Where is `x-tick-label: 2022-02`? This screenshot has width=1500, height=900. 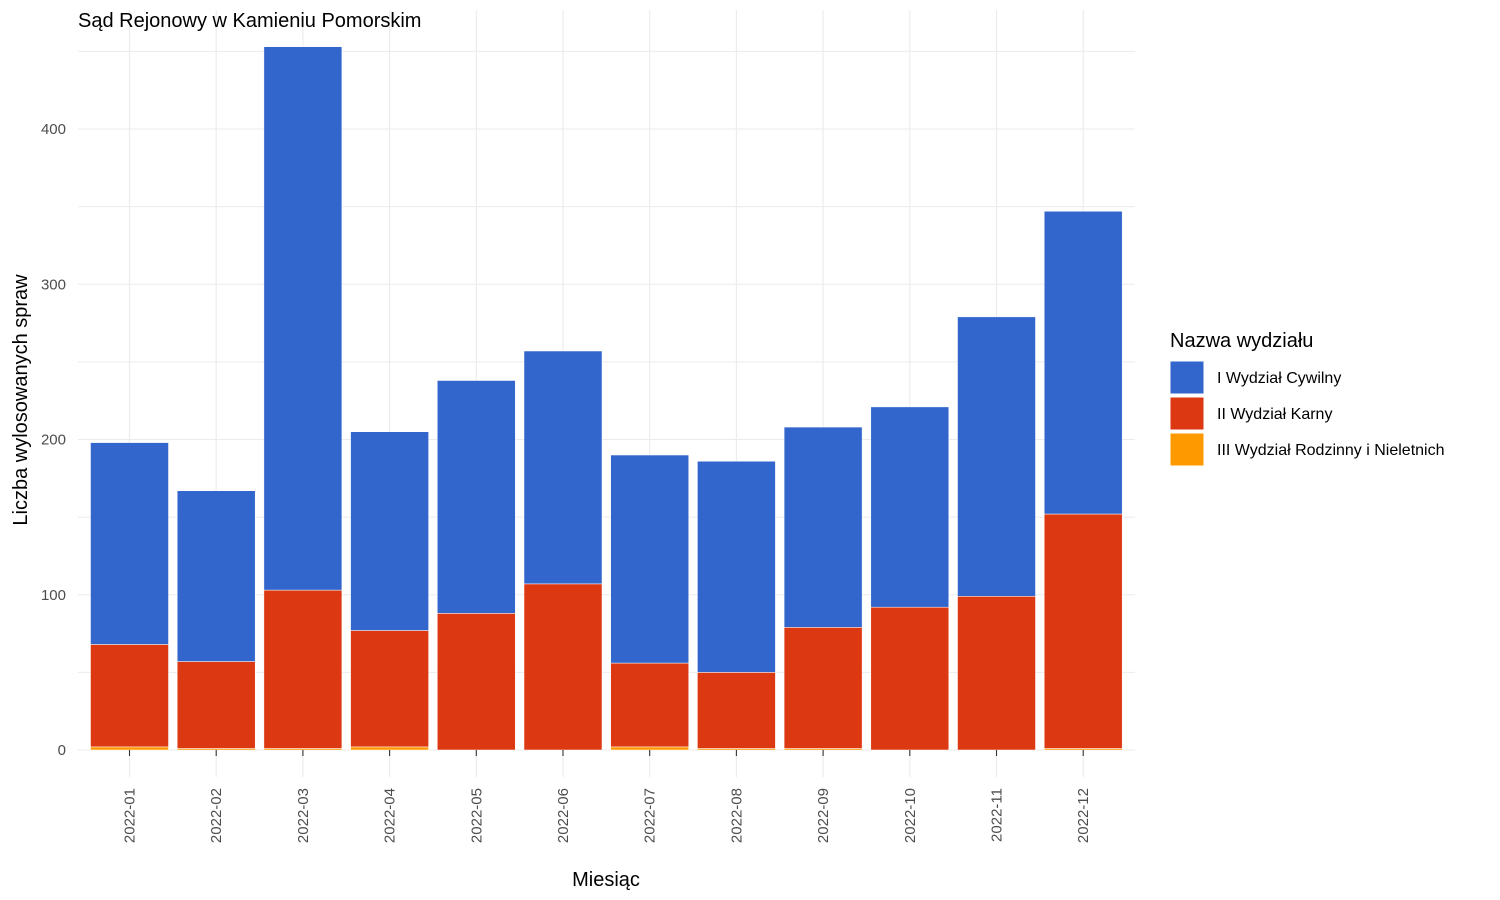 x-tick-label: 2022-02 is located at coordinates (216, 815).